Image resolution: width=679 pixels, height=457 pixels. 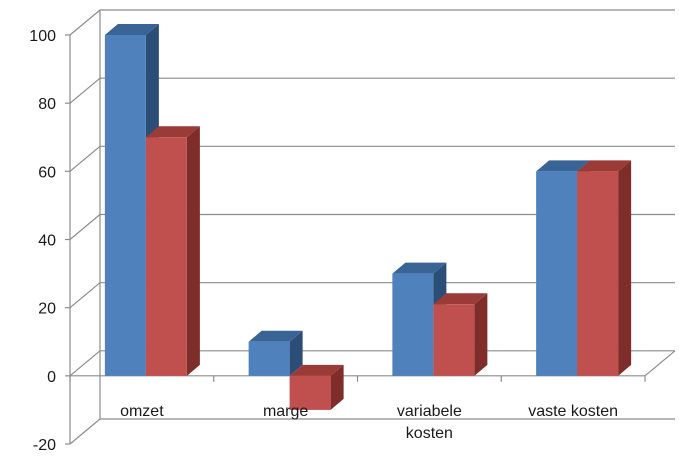 What do you see at coordinates (429, 422) in the screenshot?
I see `x-category-label: variabele kosten` at bounding box center [429, 422].